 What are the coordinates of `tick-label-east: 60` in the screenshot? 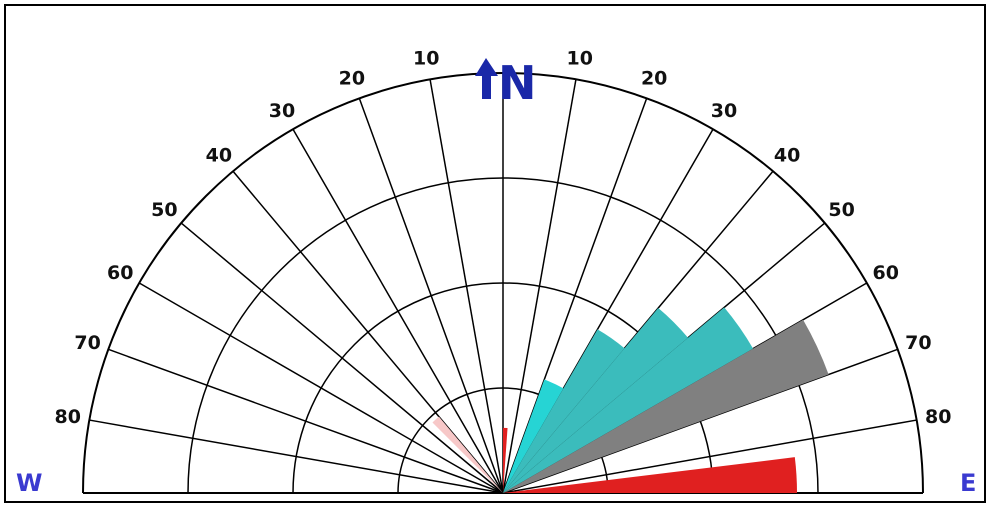 It's located at (886, 273).